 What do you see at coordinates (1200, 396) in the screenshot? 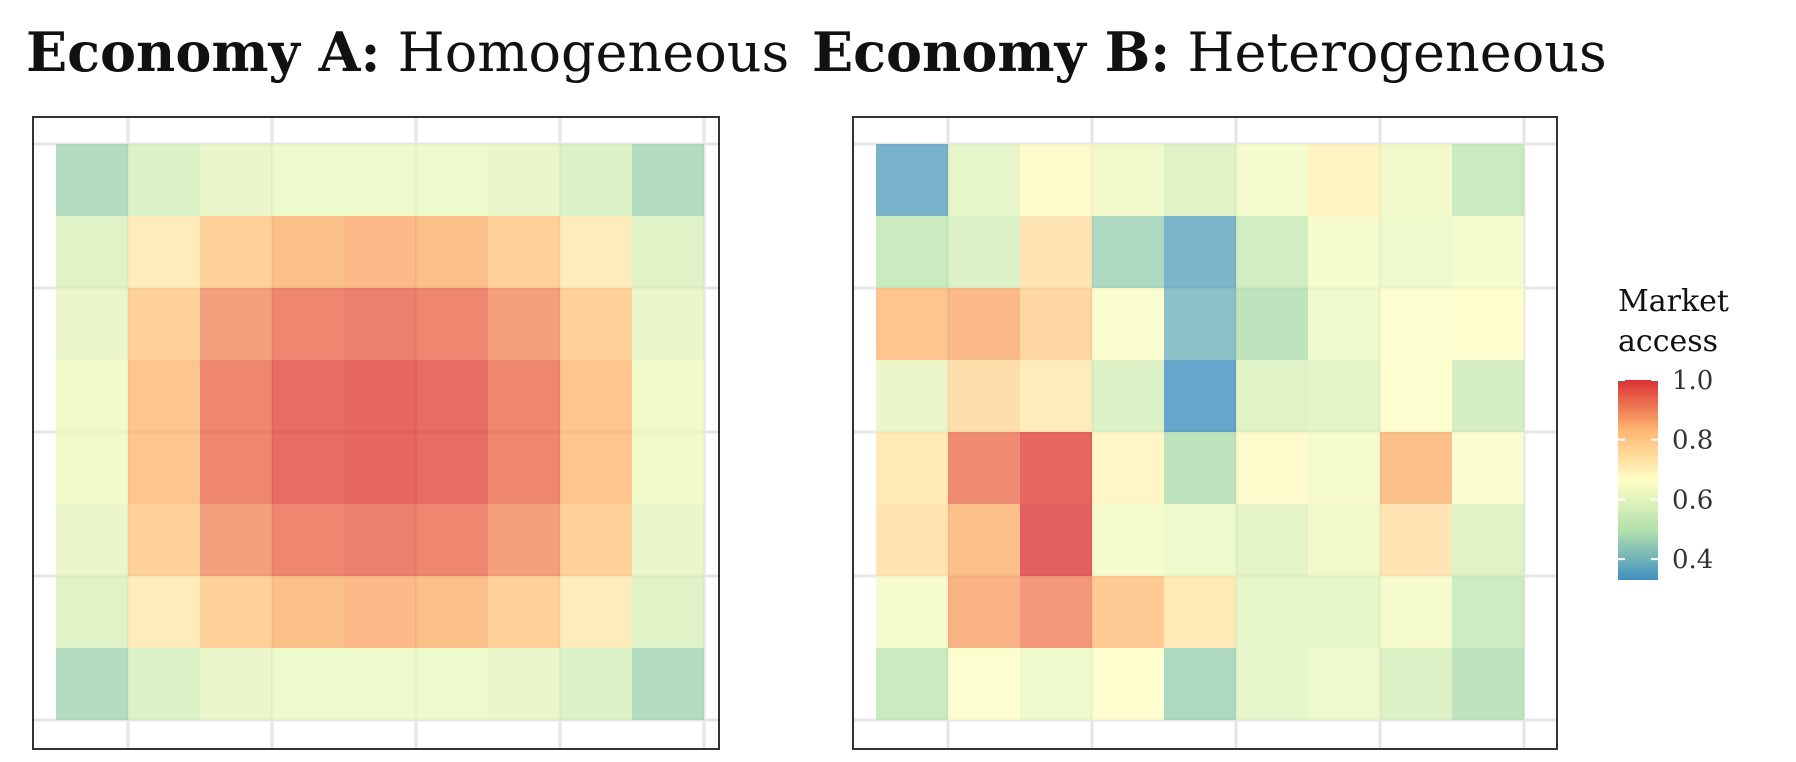
I see `panel-b-cell-r4-c5` at bounding box center [1200, 396].